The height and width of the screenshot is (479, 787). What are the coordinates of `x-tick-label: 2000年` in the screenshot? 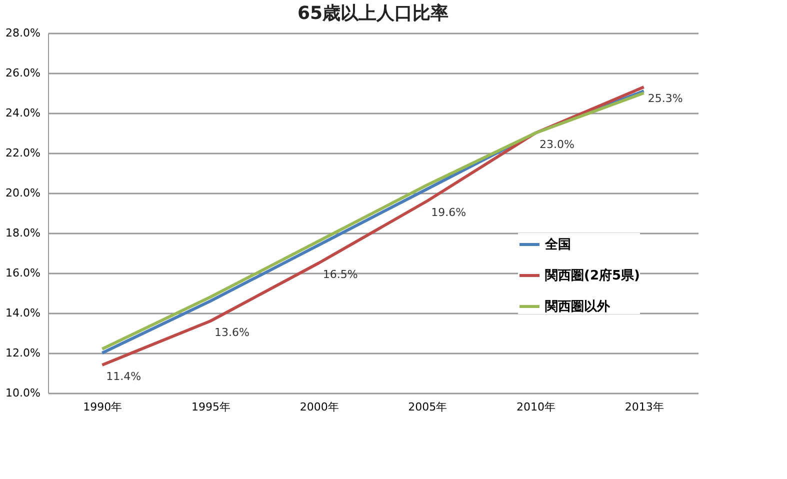 It's located at (319, 407).